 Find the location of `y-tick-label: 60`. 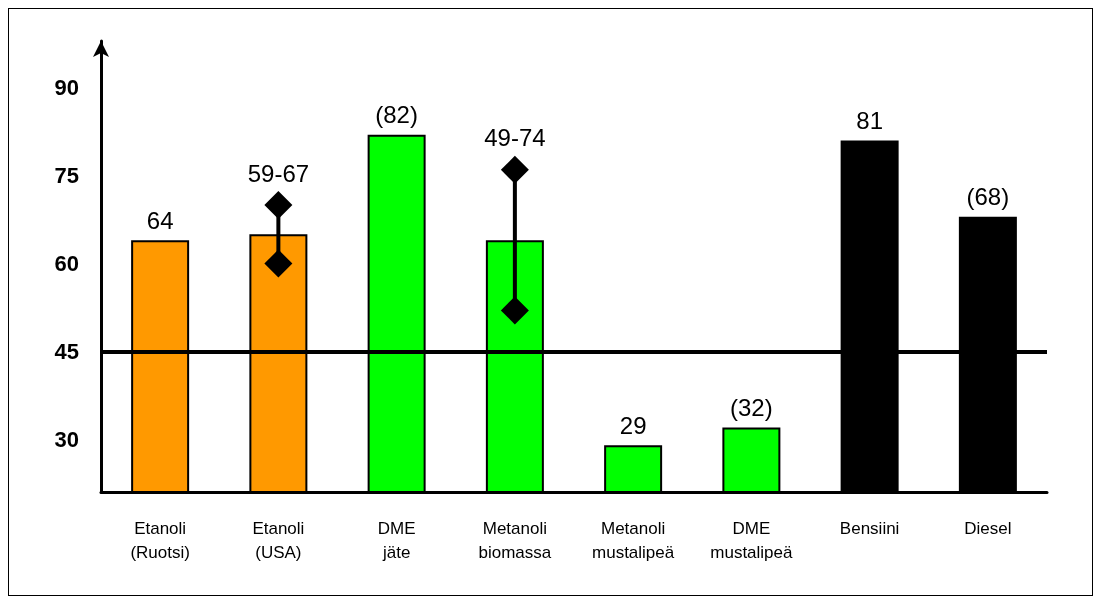

y-tick-label: 60 is located at coordinates (66, 264).